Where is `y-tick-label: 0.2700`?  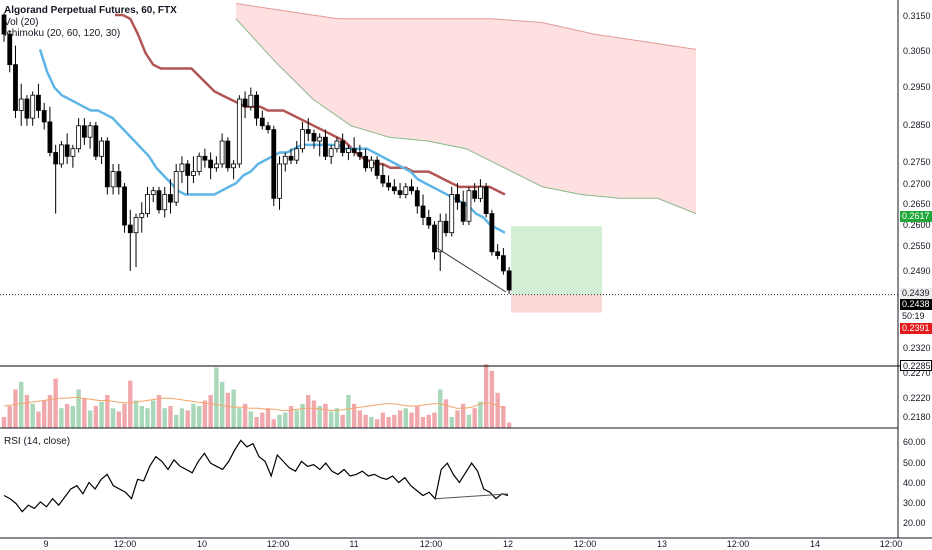
y-tick-label: 0.2700 is located at coordinates (917, 184).